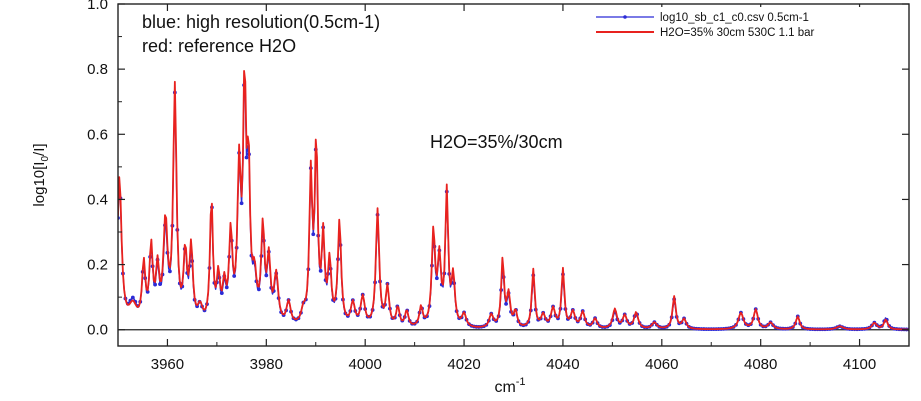 The width and height of the screenshot is (921, 401). I want to click on legend-box, so click(749, 24).